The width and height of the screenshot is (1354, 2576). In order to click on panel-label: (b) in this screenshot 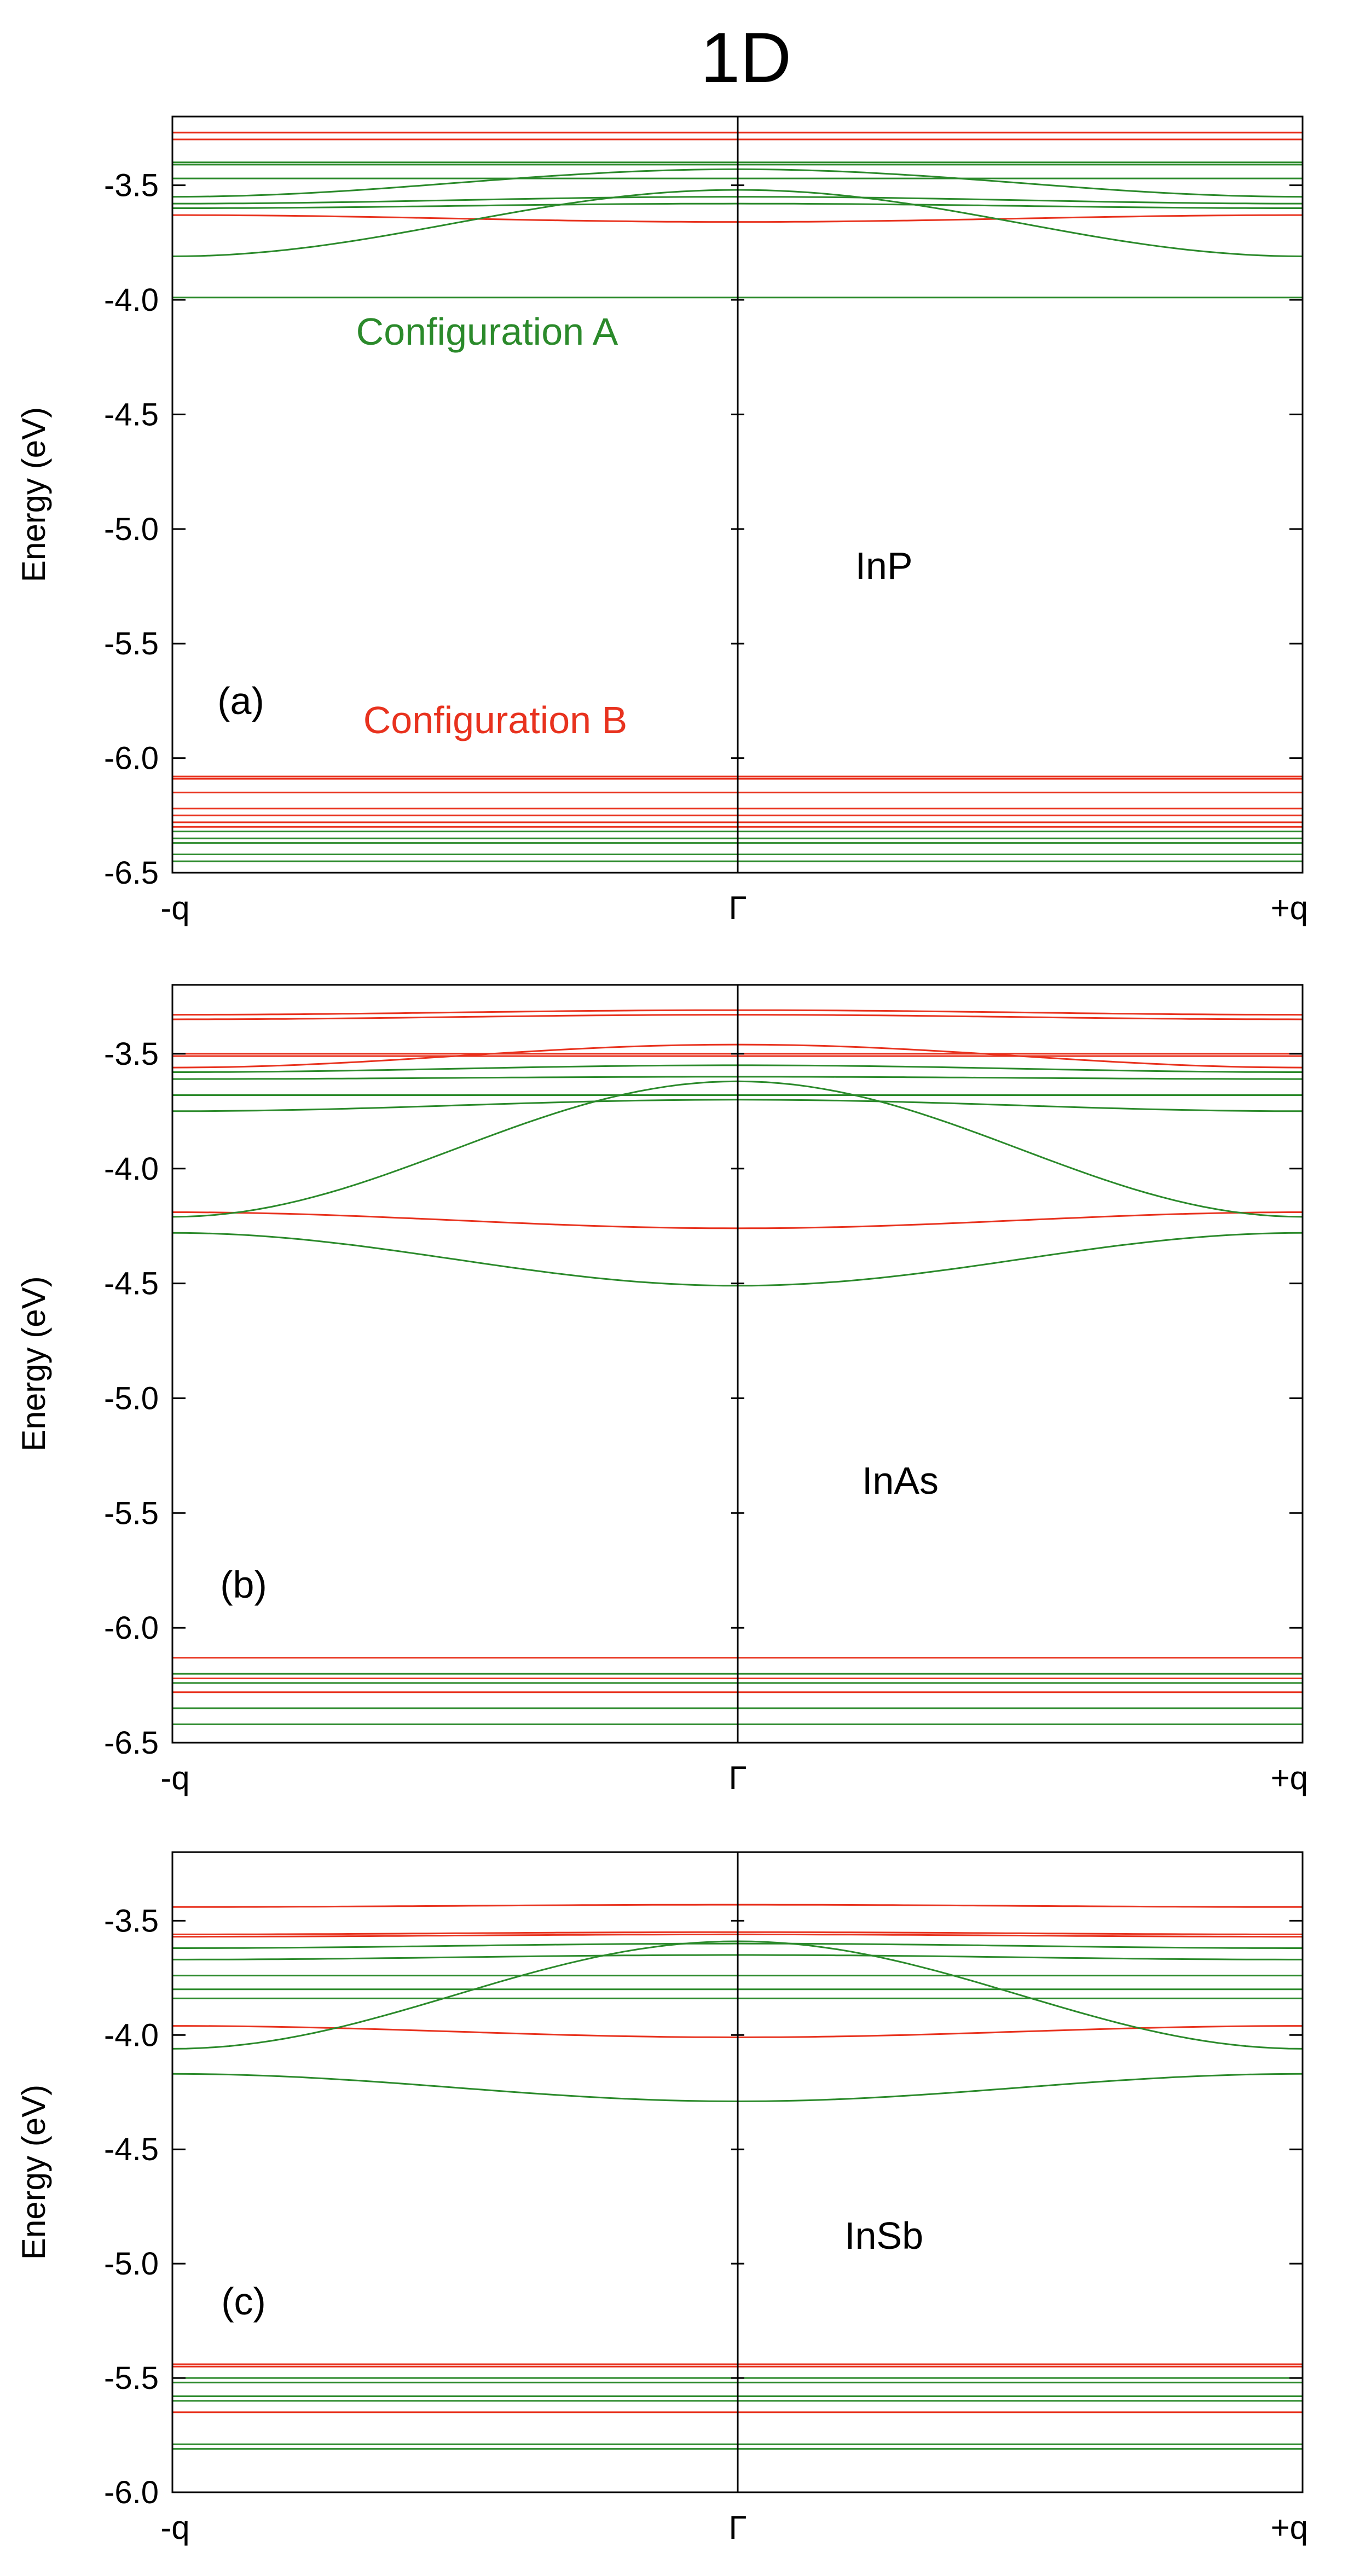, I will do `click(243, 1584)`.